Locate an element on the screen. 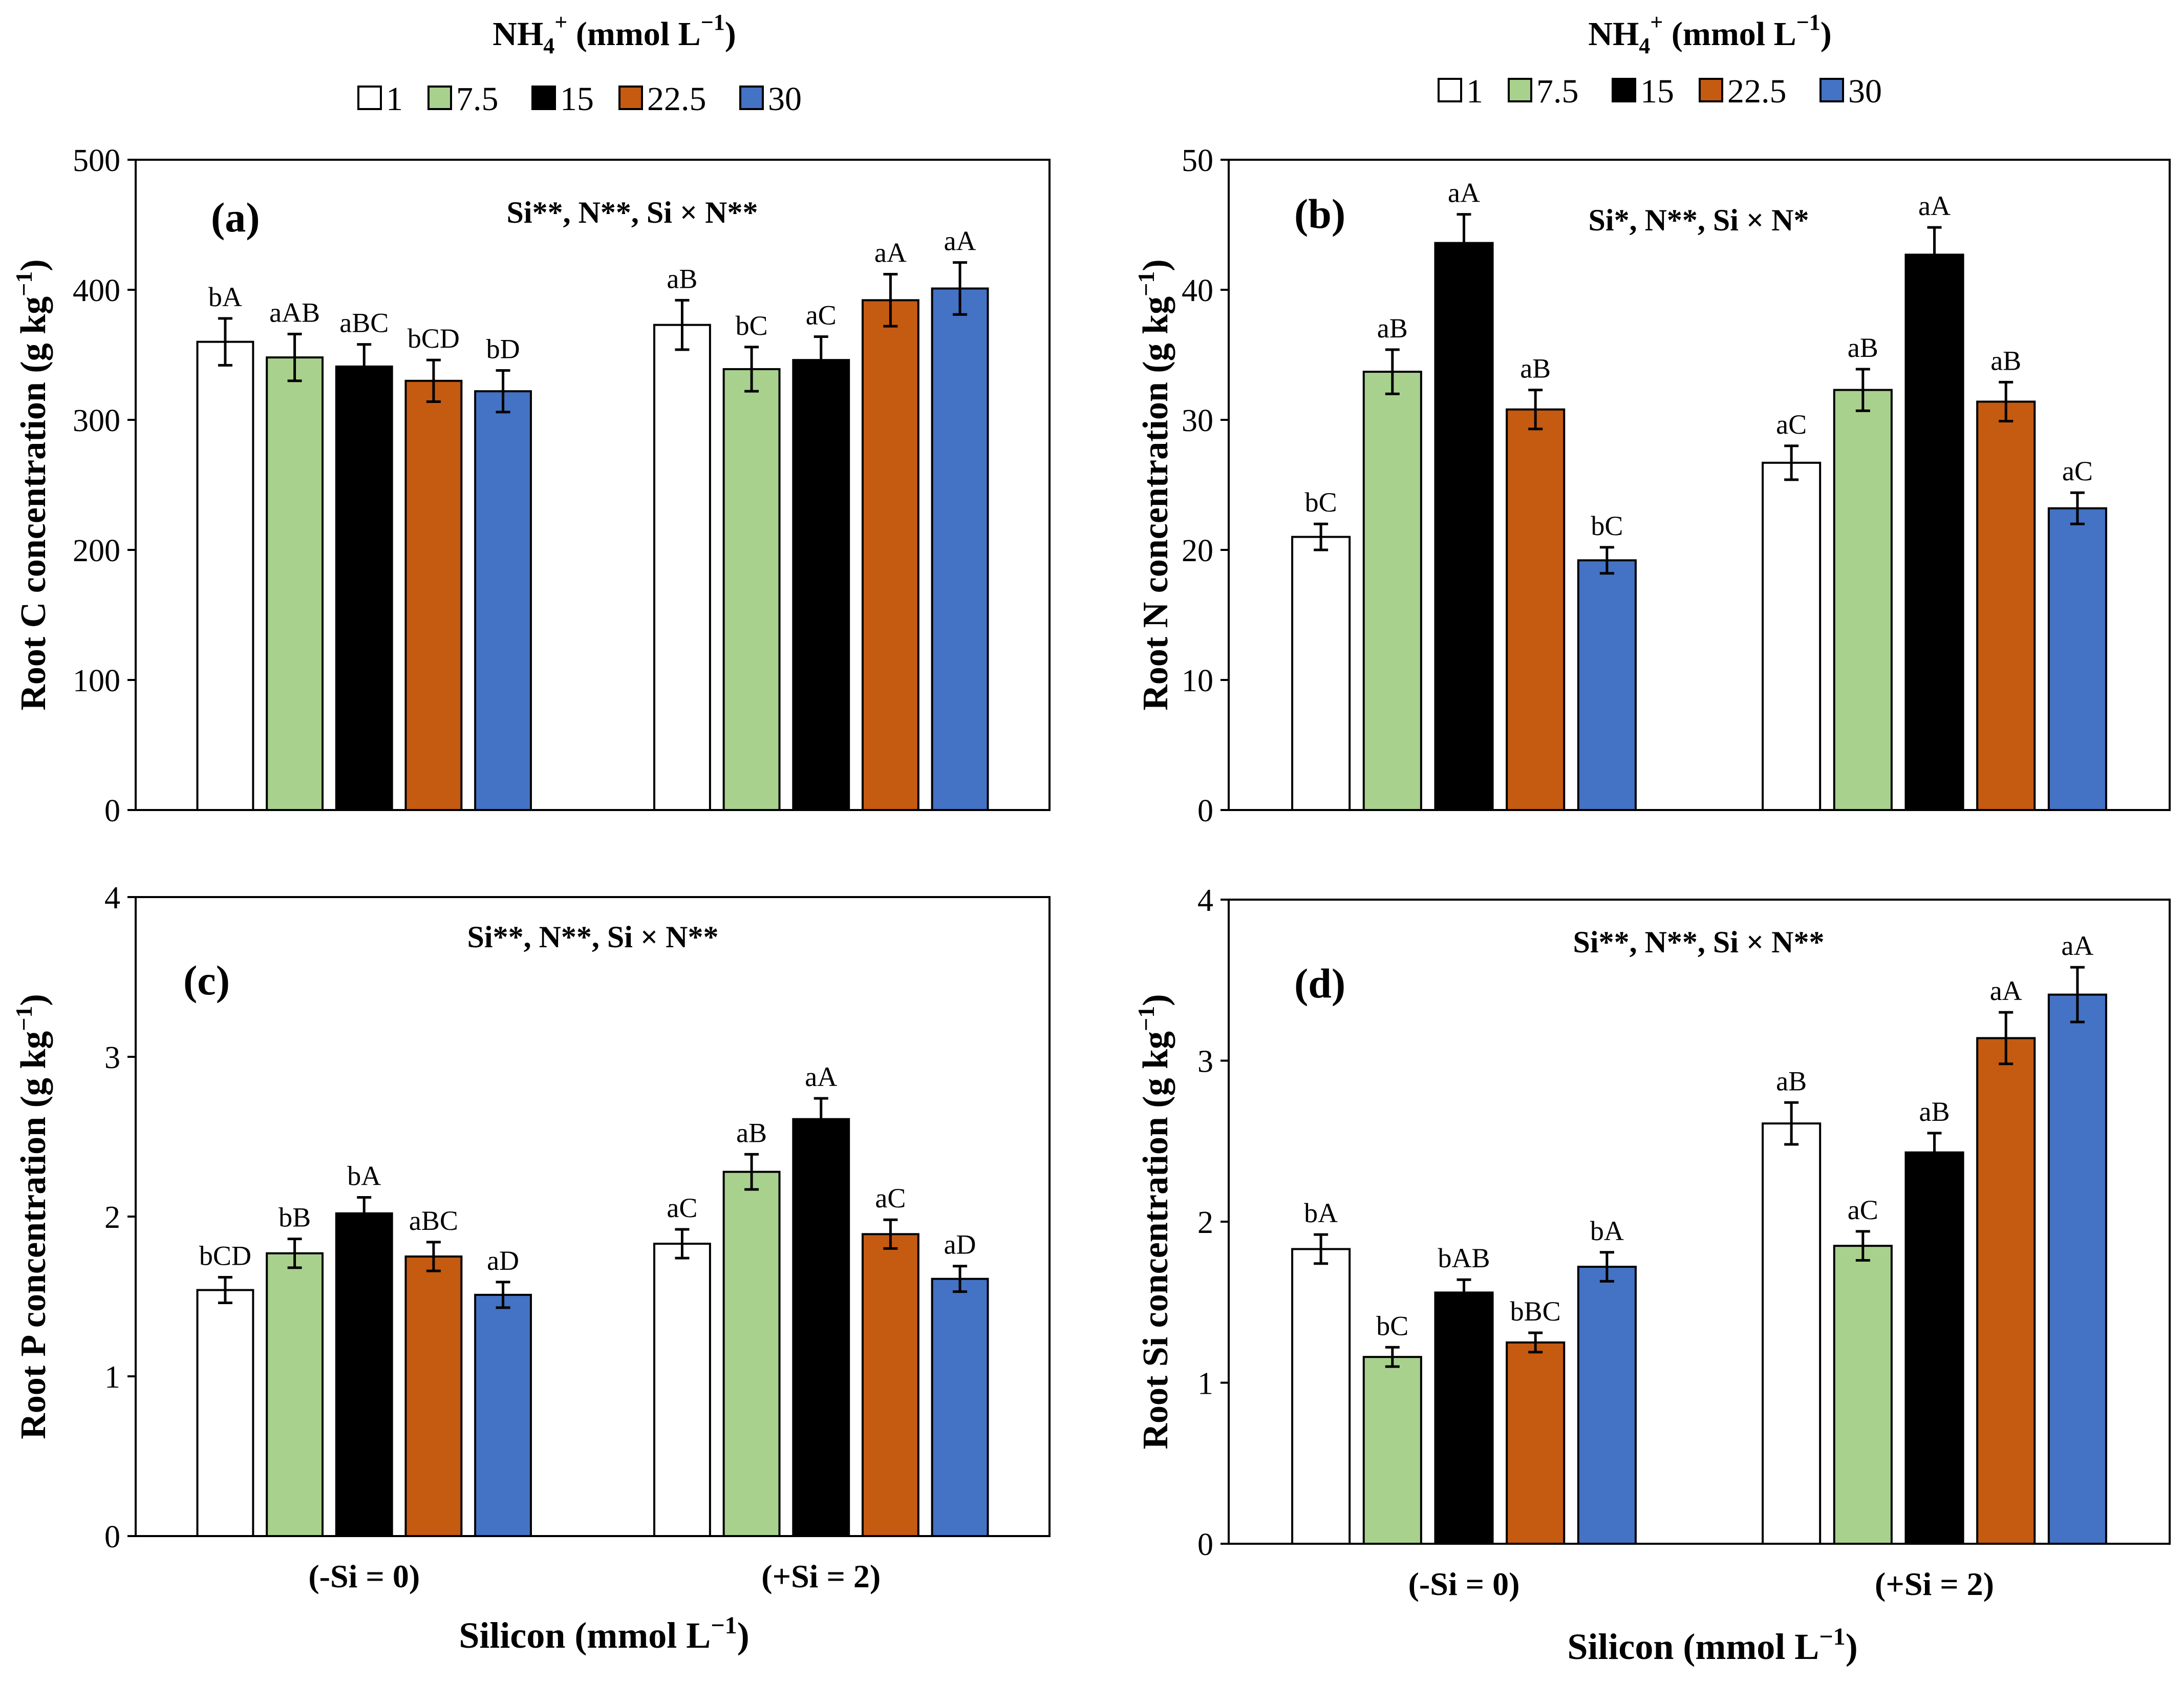 The width and height of the screenshot is (2184, 1682). bar-label-a-0-15: aBC is located at coordinates (364, 323).